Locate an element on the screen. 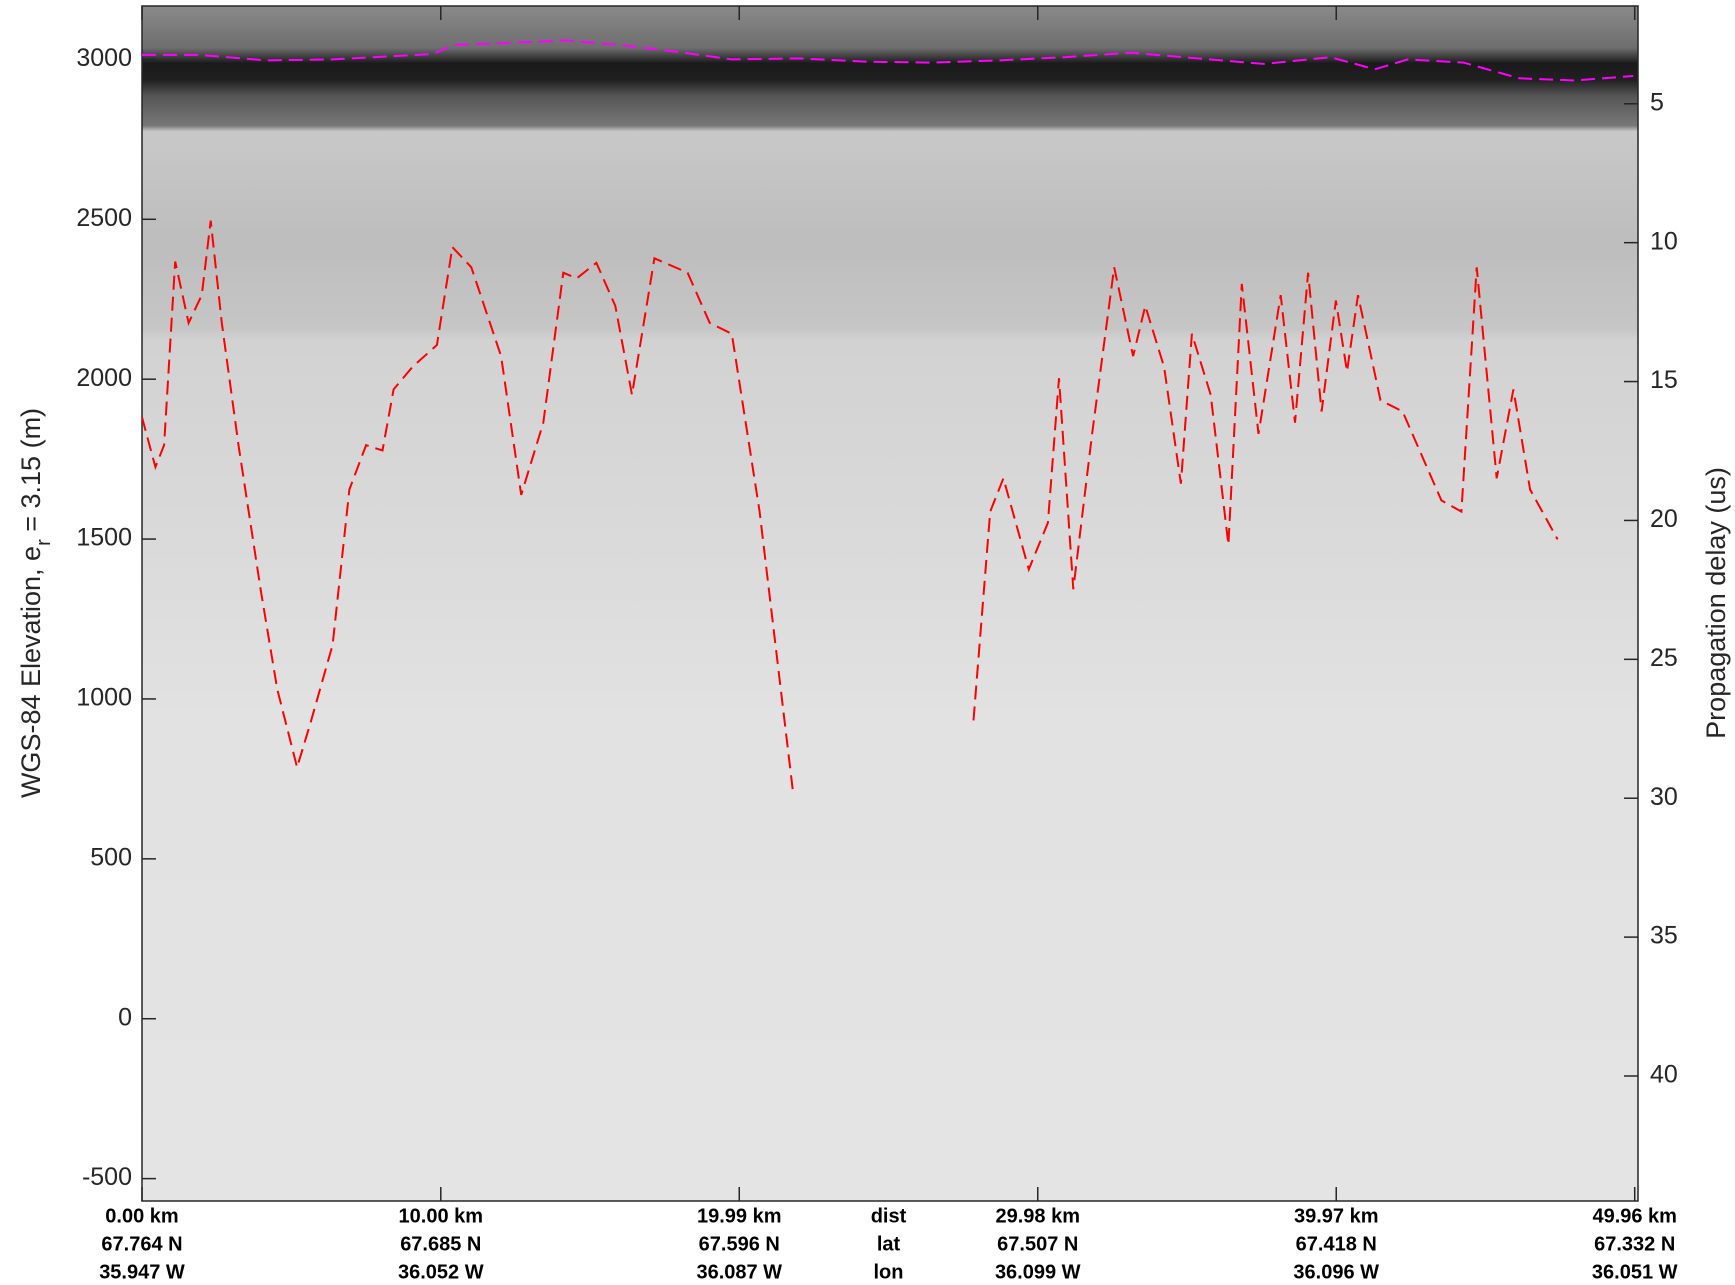  row-label: lat is located at coordinates (889, 1244).